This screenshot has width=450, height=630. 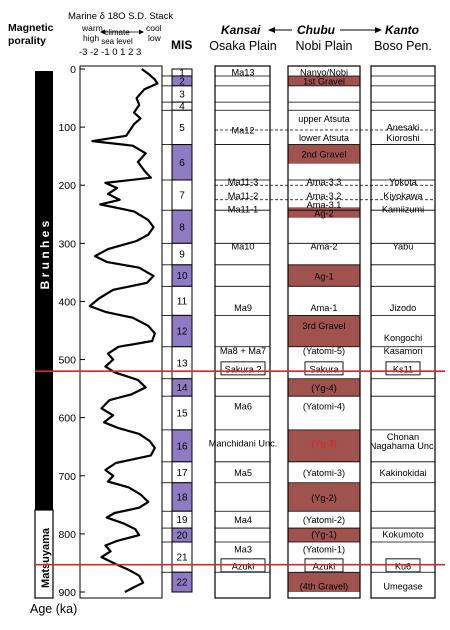 I want to click on age-tick-label: 800, so click(x=67, y=535).